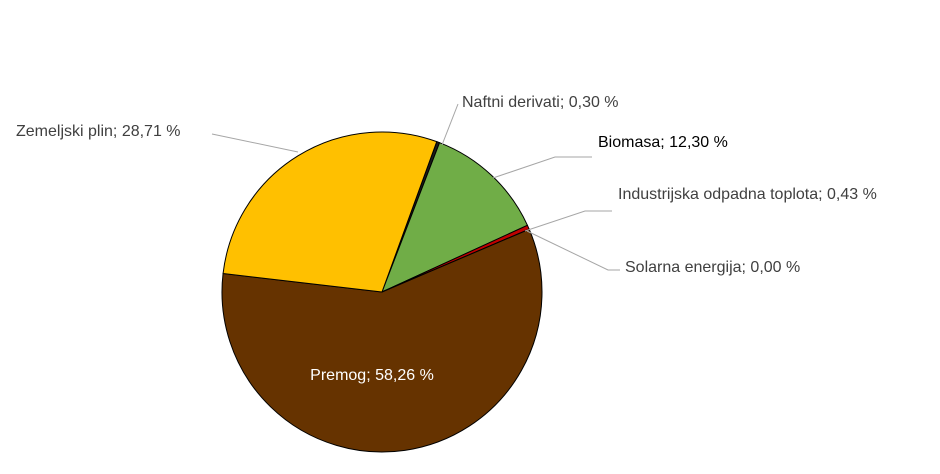 The height and width of the screenshot is (474, 940). What do you see at coordinates (151, 131) in the screenshot?
I see `label-value: 28,71 %` at bounding box center [151, 131].